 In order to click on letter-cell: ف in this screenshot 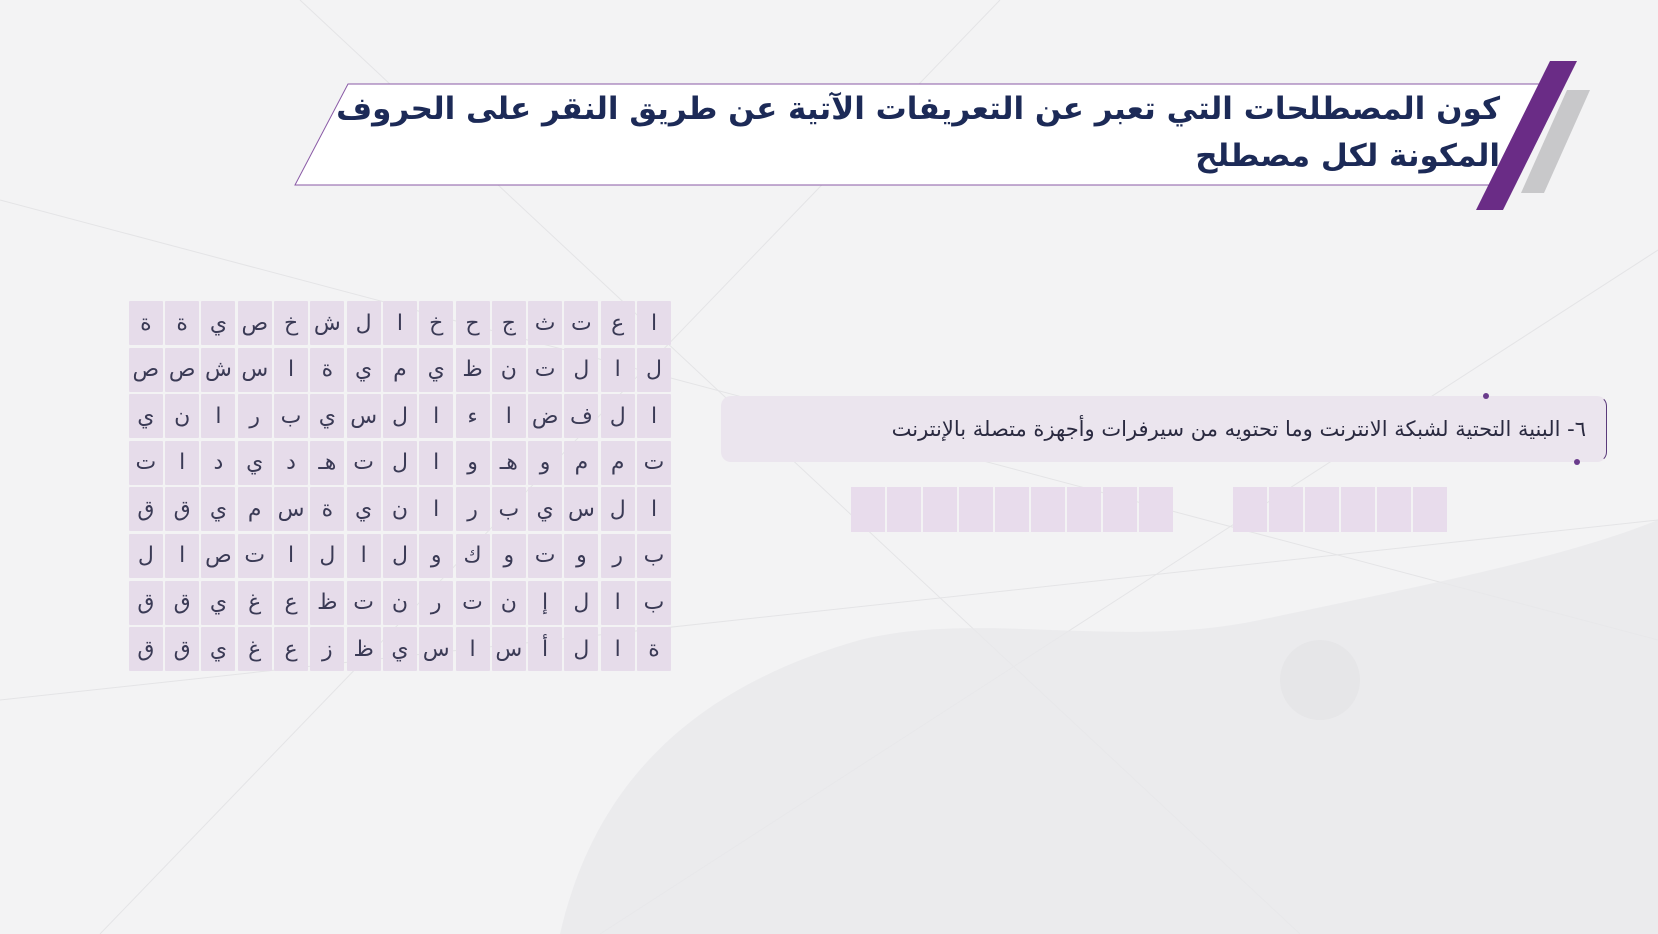, I will do `click(581, 416)`.